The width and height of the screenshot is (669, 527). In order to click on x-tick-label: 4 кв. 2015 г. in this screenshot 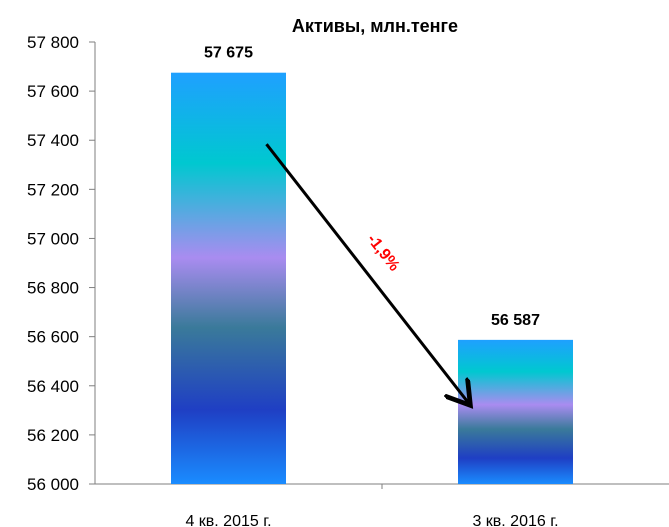, I will do `click(228, 520)`.